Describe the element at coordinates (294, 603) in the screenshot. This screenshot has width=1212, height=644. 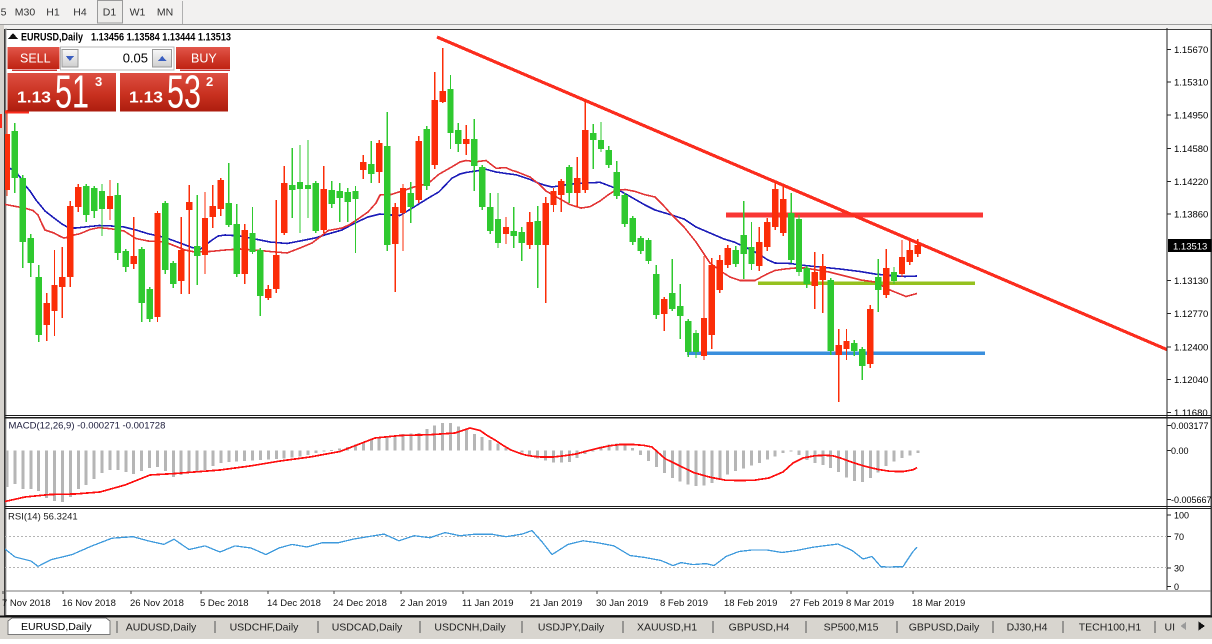
I see `svg-text: 14 Dec 2018` at that location.